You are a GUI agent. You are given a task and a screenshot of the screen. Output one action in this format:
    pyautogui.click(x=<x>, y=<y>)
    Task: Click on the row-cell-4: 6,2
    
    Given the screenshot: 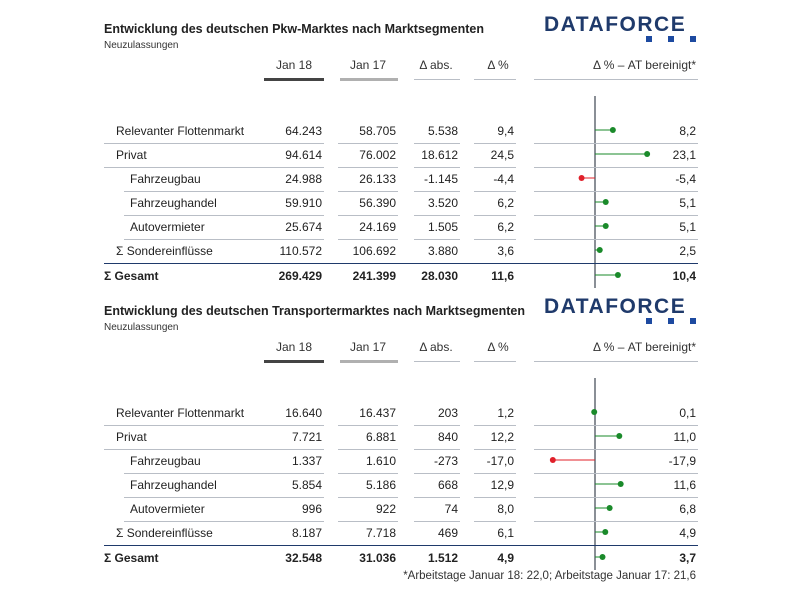 What is the action you would take?
    pyautogui.click(x=505, y=227)
    